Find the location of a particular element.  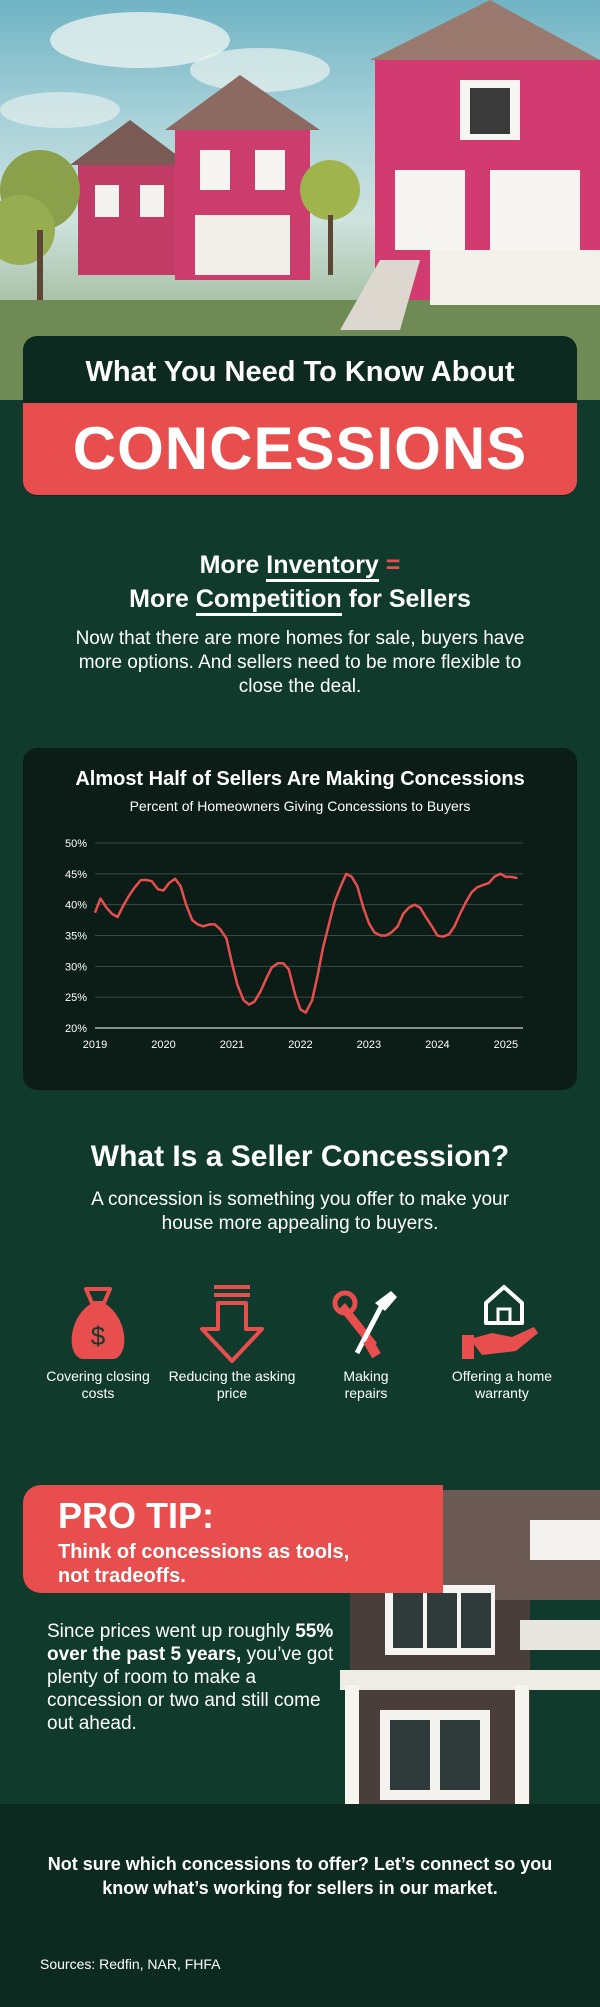

title-card: What You Need To Know About CONCESSIONS is located at coordinates (300, 416).